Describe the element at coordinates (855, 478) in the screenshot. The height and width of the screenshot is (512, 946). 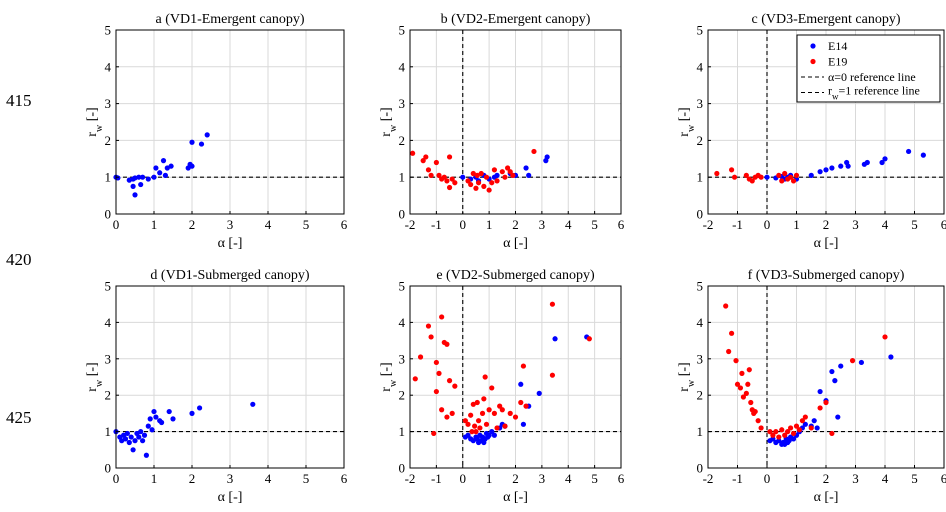
I see `x-tick-label: 3` at that location.